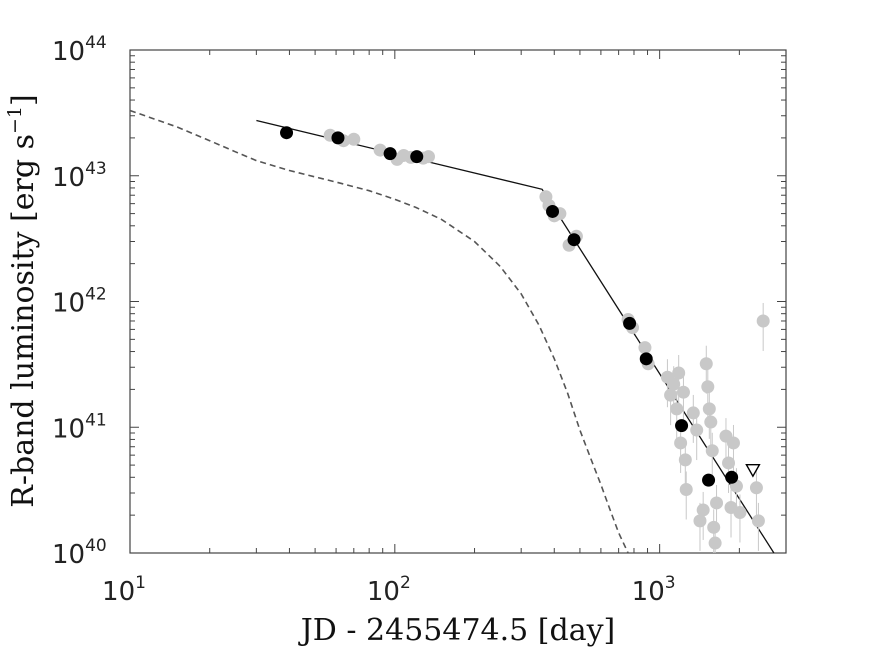 The width and height of the screenshot is (872, 654). I want to click on y-axis-title-main: R-band luminosity [erg s, so click(23, 321).